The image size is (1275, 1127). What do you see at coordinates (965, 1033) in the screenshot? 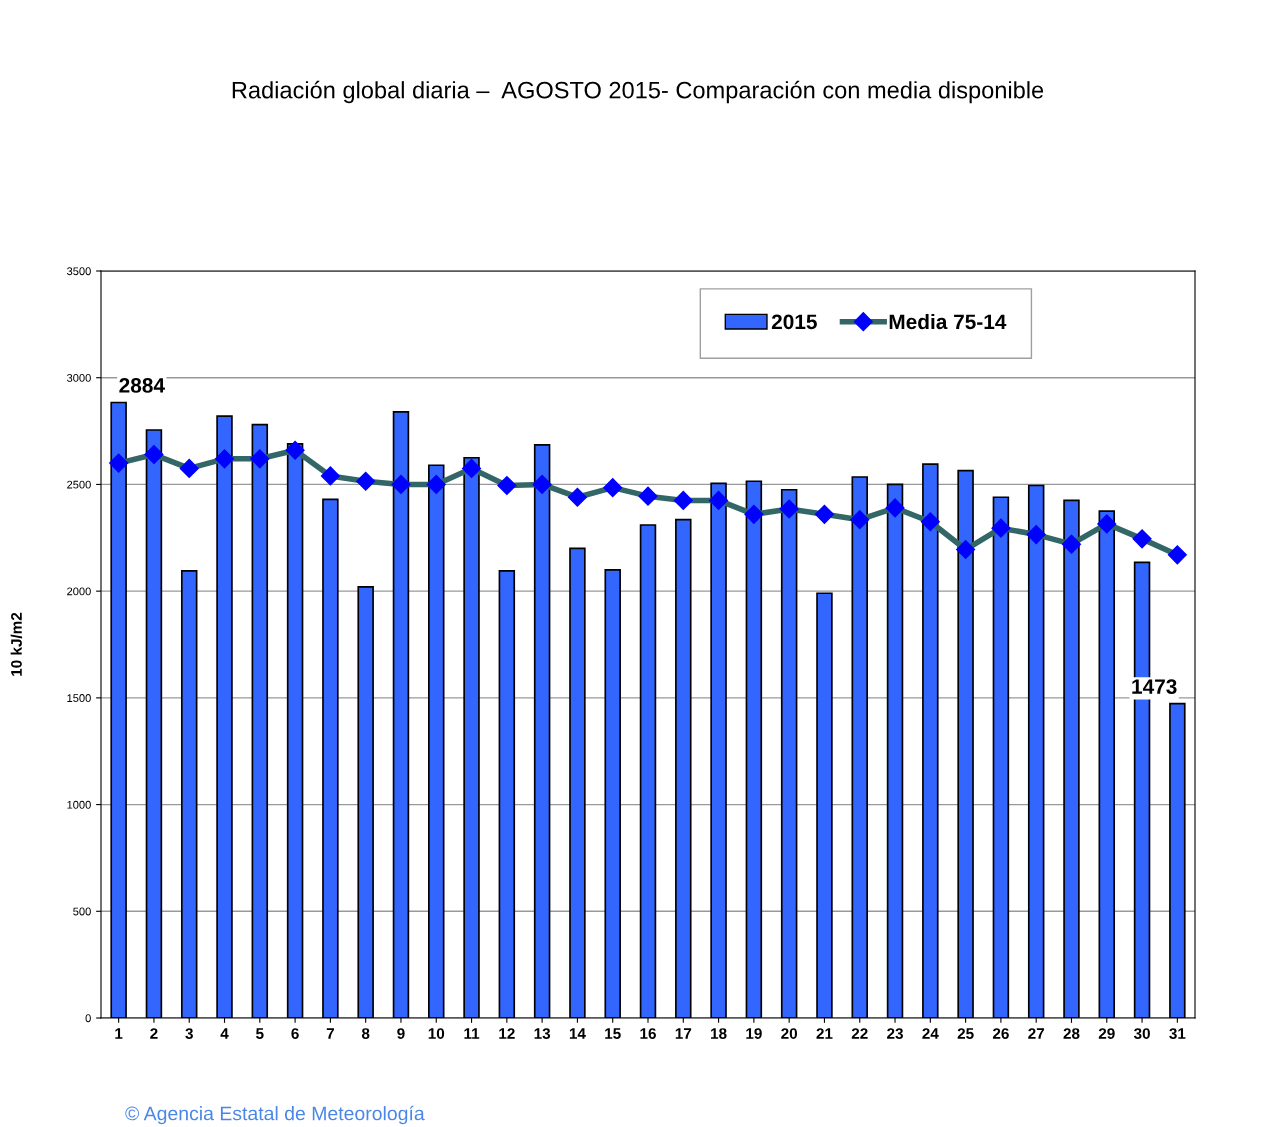
I see `x-tick-label: 25` at bounding box center [965, 1033].